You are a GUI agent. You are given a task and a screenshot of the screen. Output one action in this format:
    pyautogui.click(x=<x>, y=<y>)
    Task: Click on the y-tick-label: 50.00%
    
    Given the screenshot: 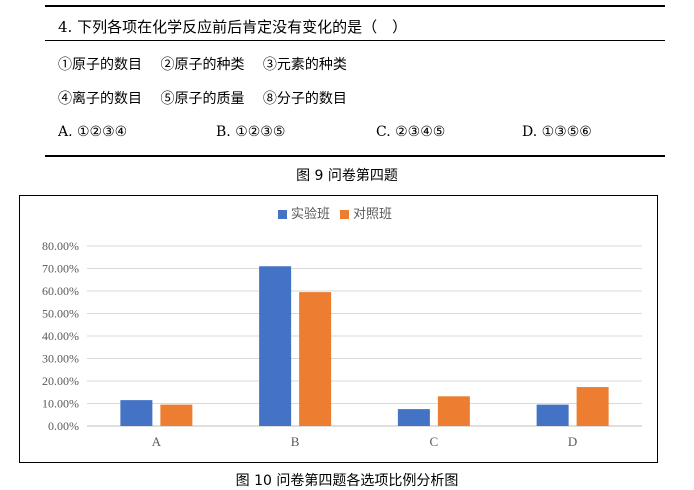 What is the action you would take?
    pyautogui.click(x=60, y=314)
    